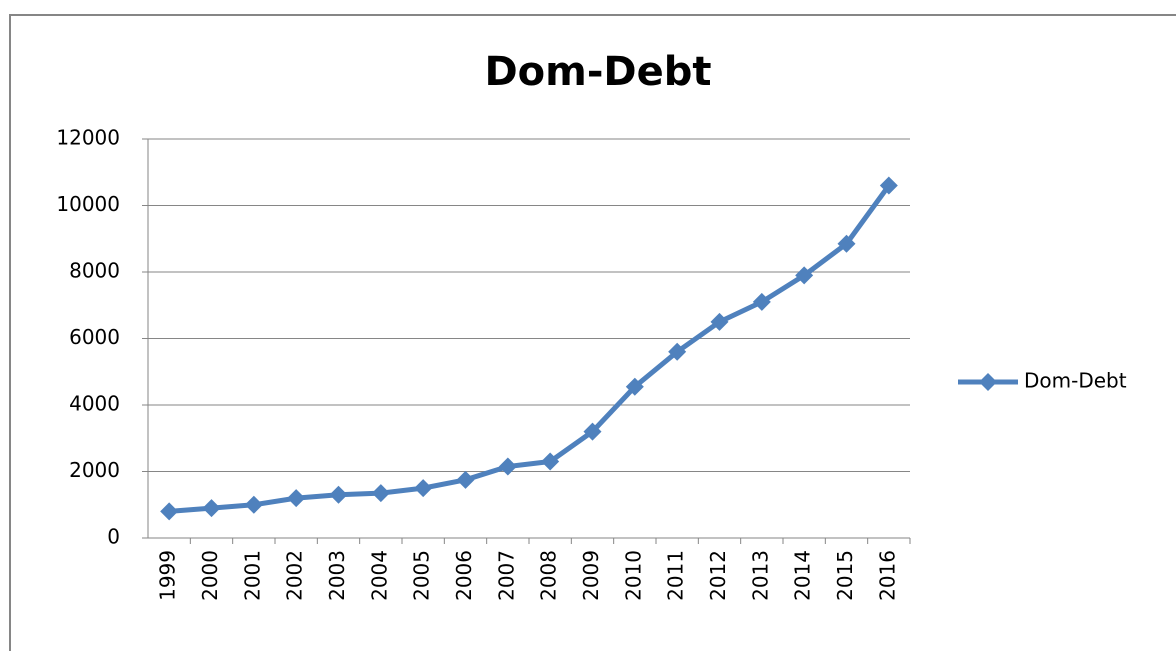 Image resolution: width=1176 pixels, height=651 pixels. I want to click on x-tick-label: 2002, so click(295, 575).